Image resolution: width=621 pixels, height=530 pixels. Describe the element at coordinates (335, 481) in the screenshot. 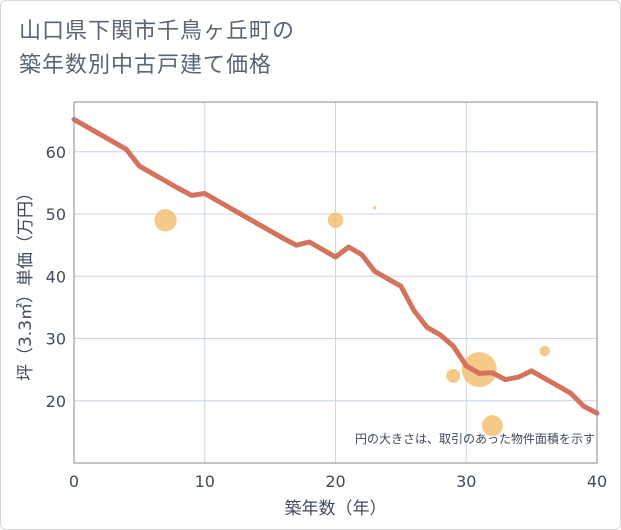

I see `x-tick-2: 20` at that location.